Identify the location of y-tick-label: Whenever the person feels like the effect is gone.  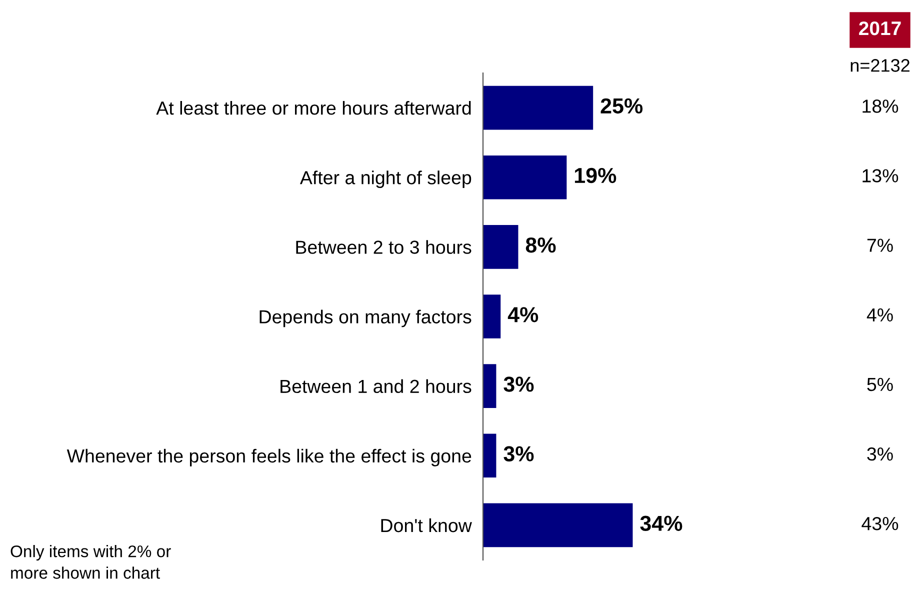
(269, 457).